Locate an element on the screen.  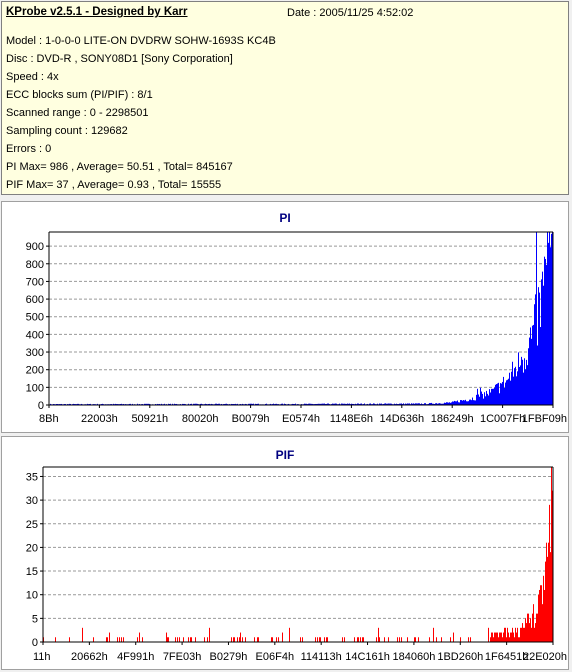
pi-xtick-label: E0574h is located at coordinates (301, 419).